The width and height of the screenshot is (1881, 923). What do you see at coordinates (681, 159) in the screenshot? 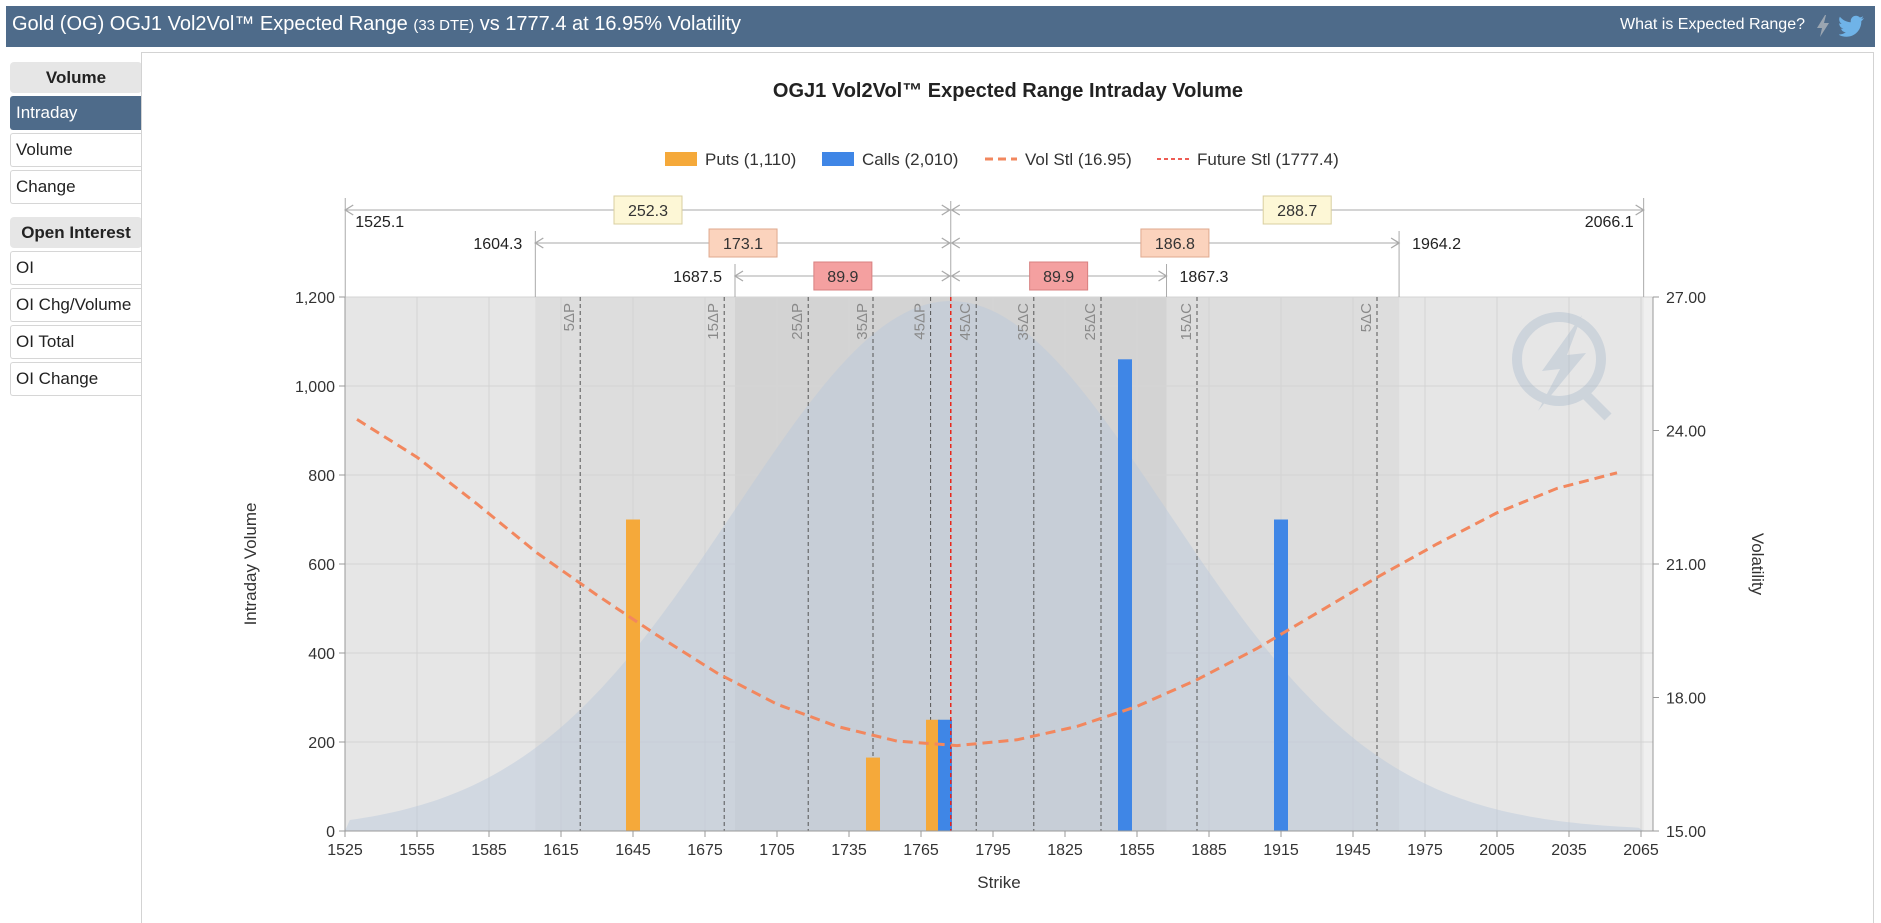
I see `legend-puts-swatch` at bounding box center [681, 159].